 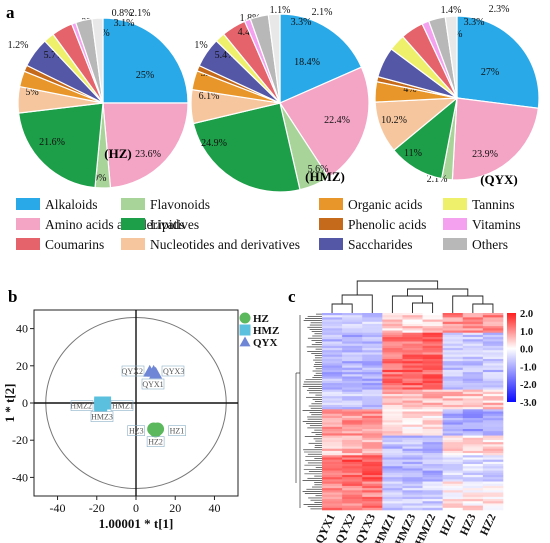 What do you see at coordinates (475, 244) in the screenshot?
I see `legend-item-others: Others` at bounding box center [475, 244].